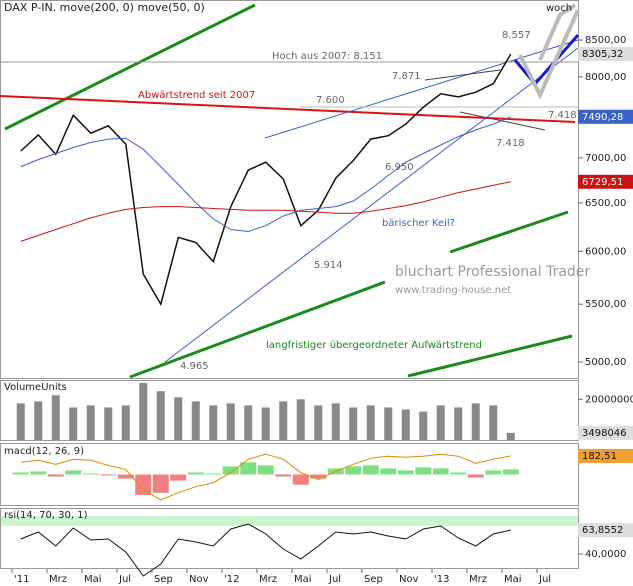 This screenshot has height=586, width=633. What do you see at coordinates (418, 223) in the screenshot?
I see `annotation: bärischer Keil?` at bounding box center [418, 223].